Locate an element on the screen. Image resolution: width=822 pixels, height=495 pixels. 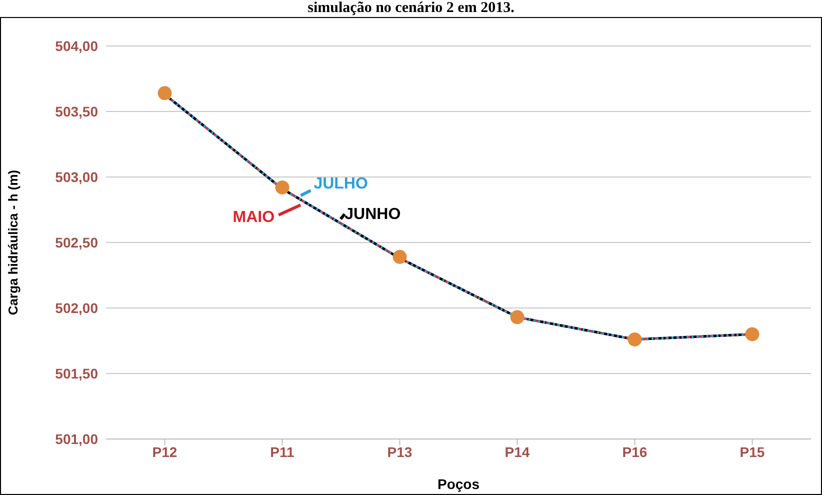
x-tick-label: P13 is located at coordinates (399, 452).